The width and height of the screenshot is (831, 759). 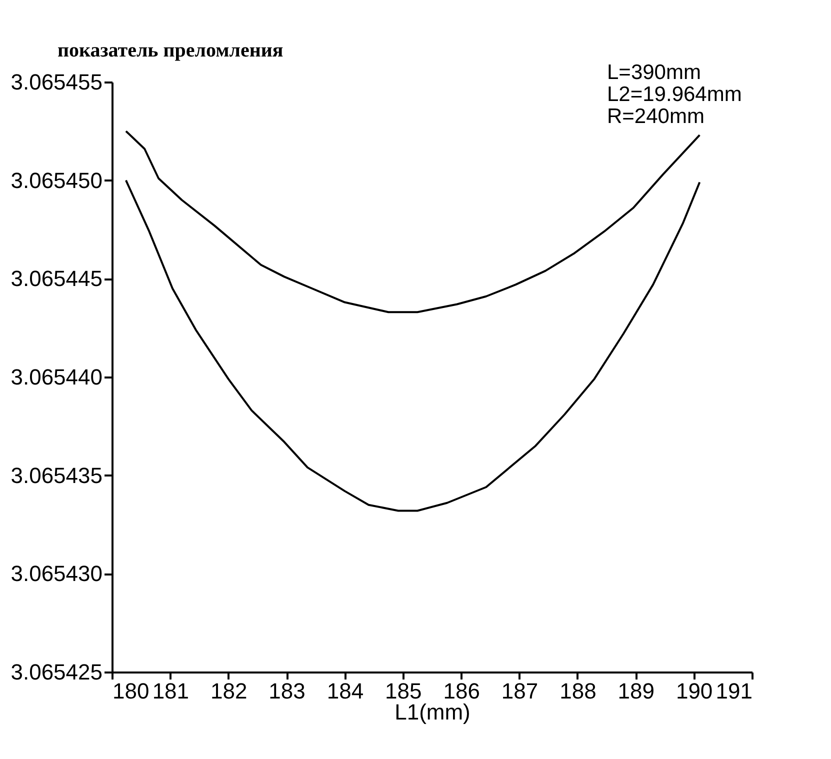 I want to click on y-tick-label: 3.065425, so click(x=56, y=672).